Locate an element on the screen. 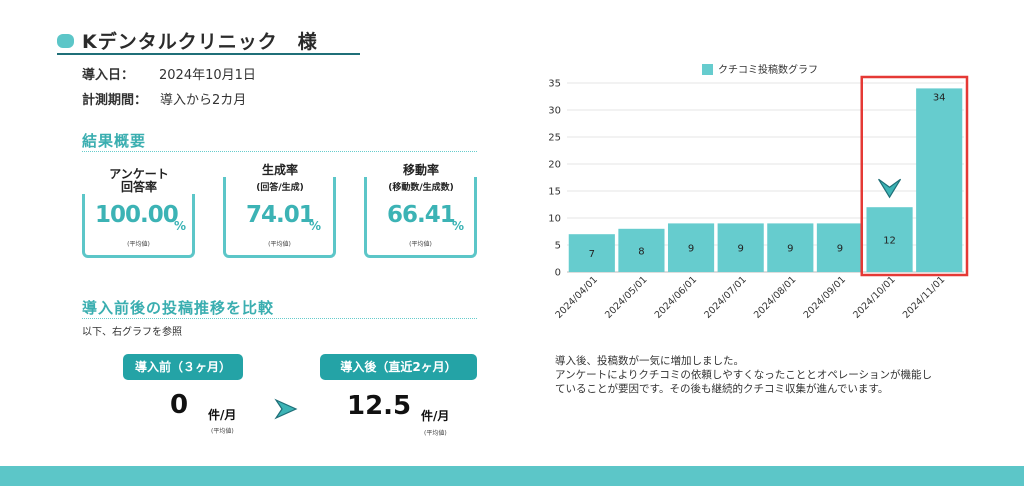  period-value: 導入から2カ月 is located at coordinates (203, 100).